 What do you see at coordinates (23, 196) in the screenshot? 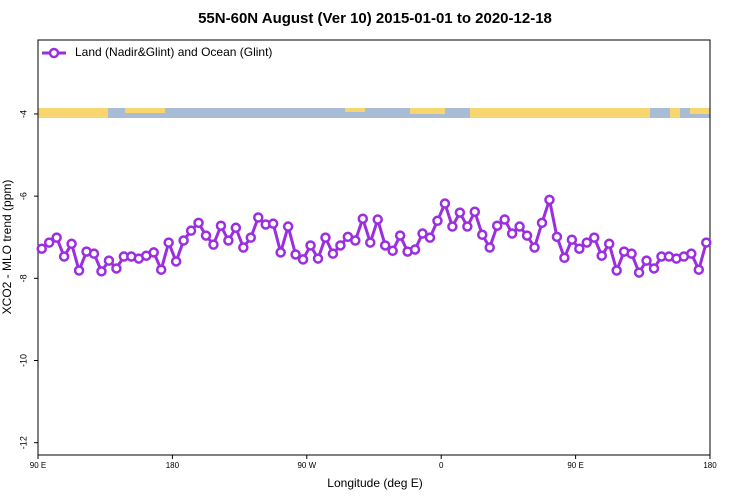
I see `y-tick-label: -6` at bounding box center [23, 196].